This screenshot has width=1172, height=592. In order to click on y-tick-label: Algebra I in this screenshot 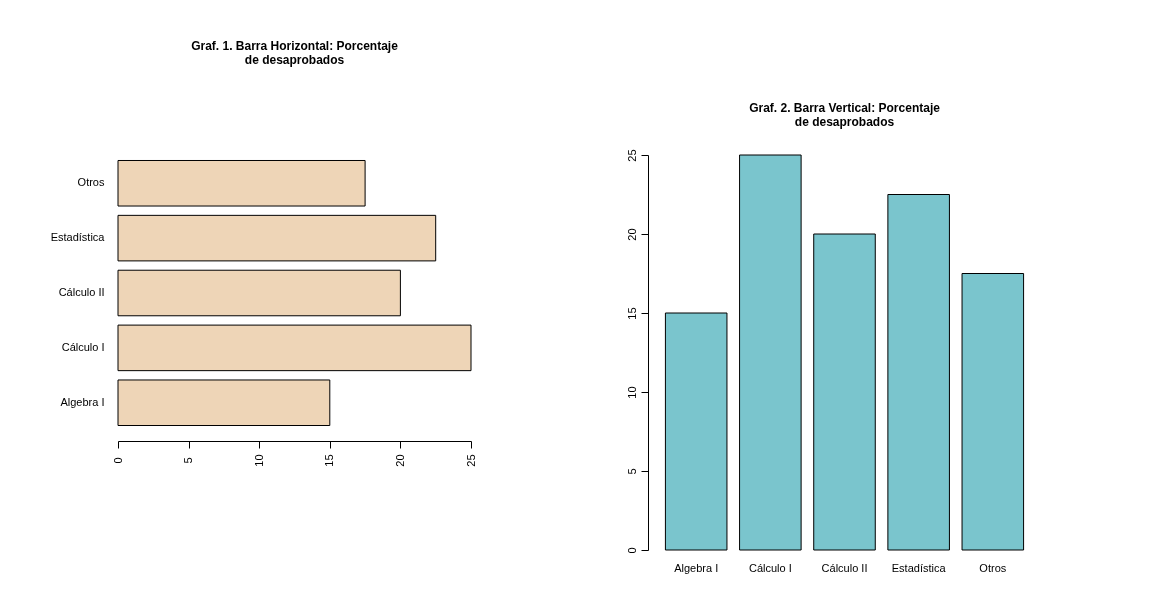, I will do `click(82, 401)`.